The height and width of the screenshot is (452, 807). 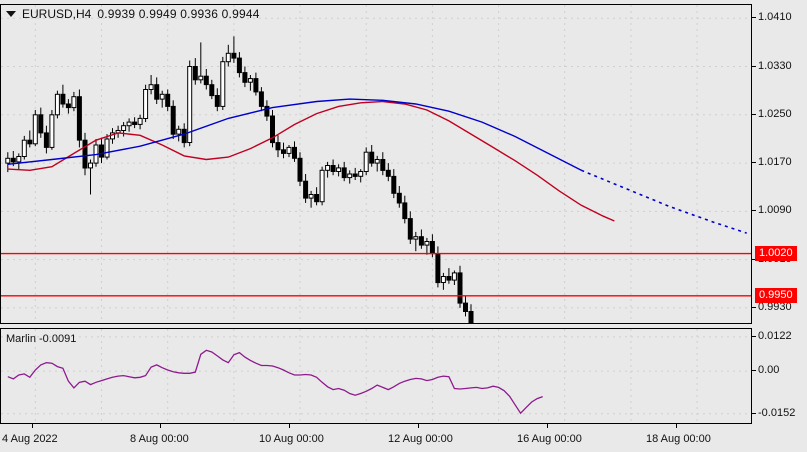 What do you see at coordinates (773, 413) in the screenshot?
I see `indicator-axis-tick: -0.0152` at bounding box center [773, 413].